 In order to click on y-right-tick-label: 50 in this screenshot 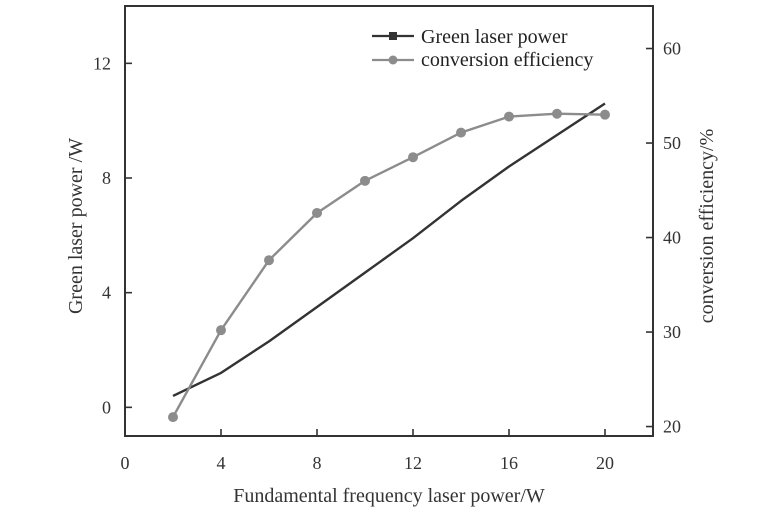, I will do `click(672, 143)`.